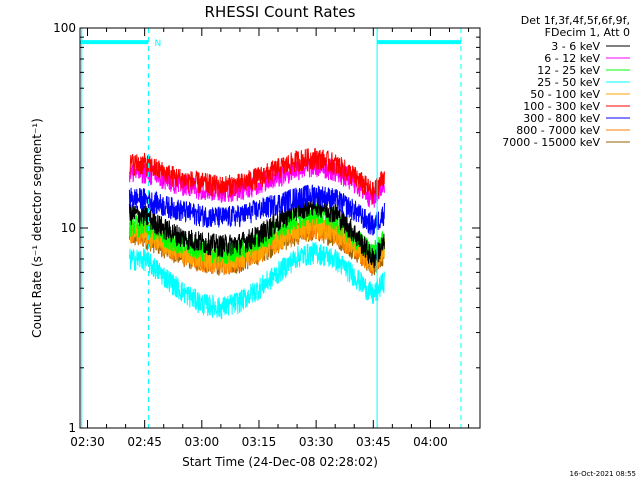 The width and height of the screenshot is (640, 480). Describe the element at coordinates (157, 44) in the screenshot. I see `attenuator-label: N` at that location.